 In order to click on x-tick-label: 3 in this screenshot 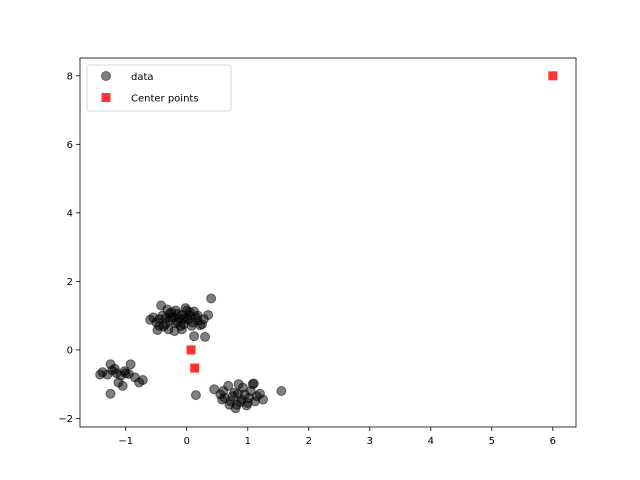, I will do `click(370, 441)`.